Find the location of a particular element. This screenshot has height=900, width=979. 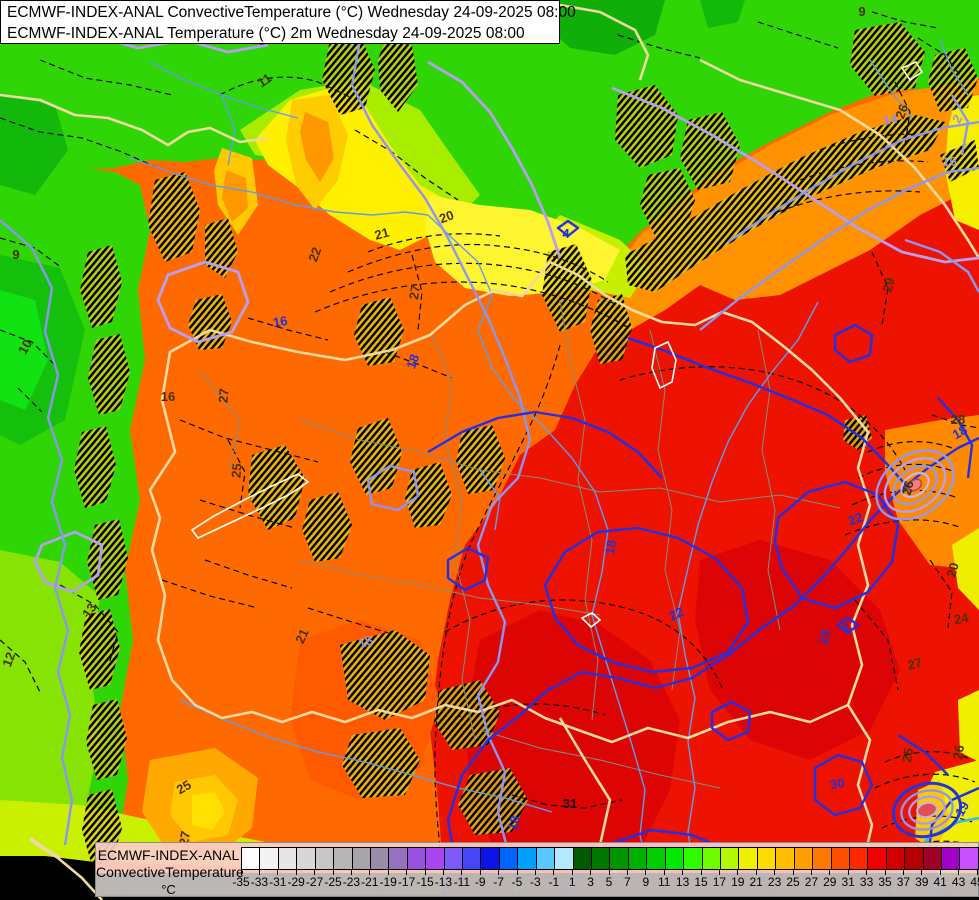

scale-tick-label: -27 is located at coordinates (314, 882).